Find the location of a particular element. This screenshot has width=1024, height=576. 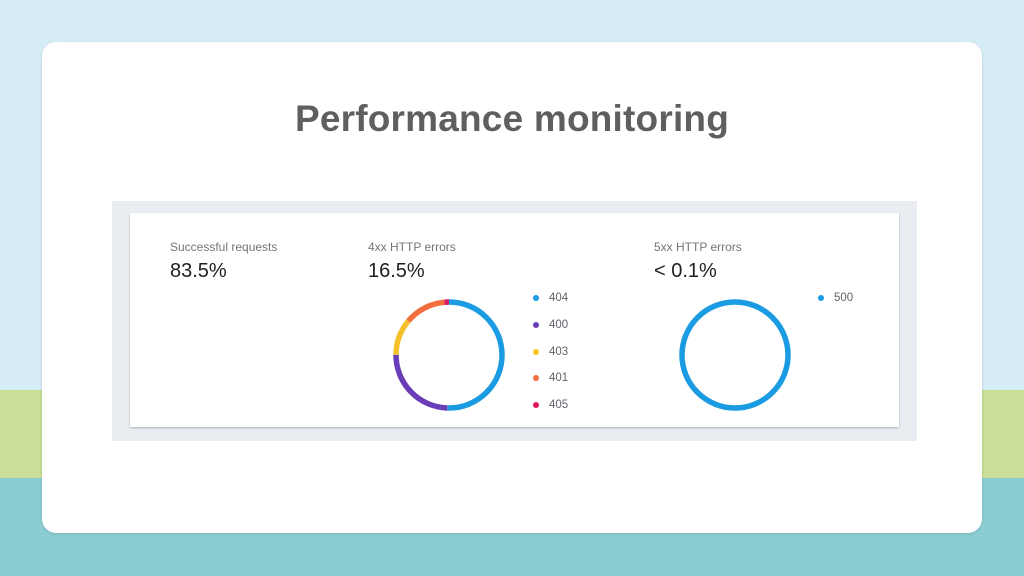

legend-item-405: 405 is located at coordinates (550, 405).